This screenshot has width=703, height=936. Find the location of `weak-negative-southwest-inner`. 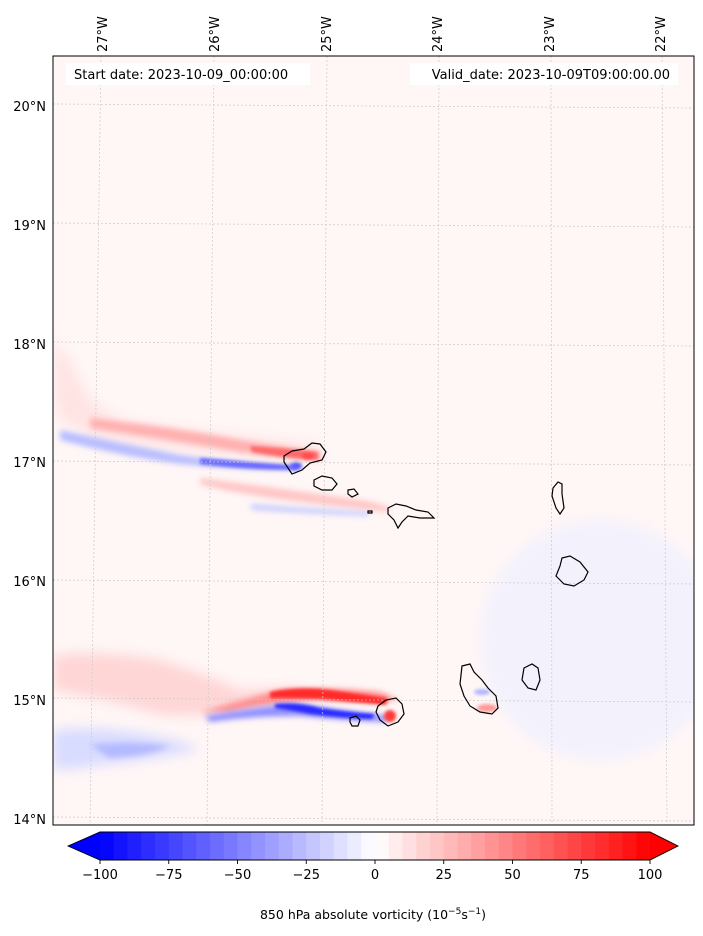

weak-negative-southwest-inner is located at coordinates (130, 750).